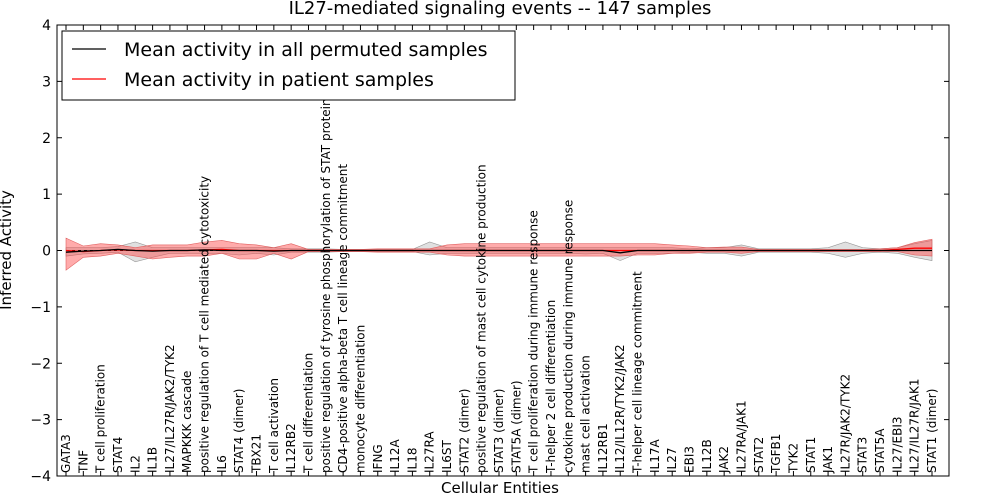  What do you see at coordinates (498, 251) in the screenshot?
I see `series-line-permuted` at bounding box center [498, 251].